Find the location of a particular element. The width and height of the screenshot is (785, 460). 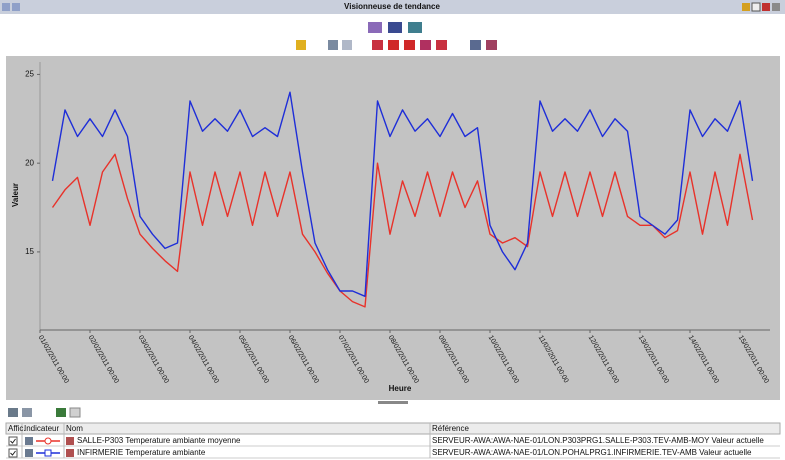

column-header: Référence is located at coordinates (450, 428).